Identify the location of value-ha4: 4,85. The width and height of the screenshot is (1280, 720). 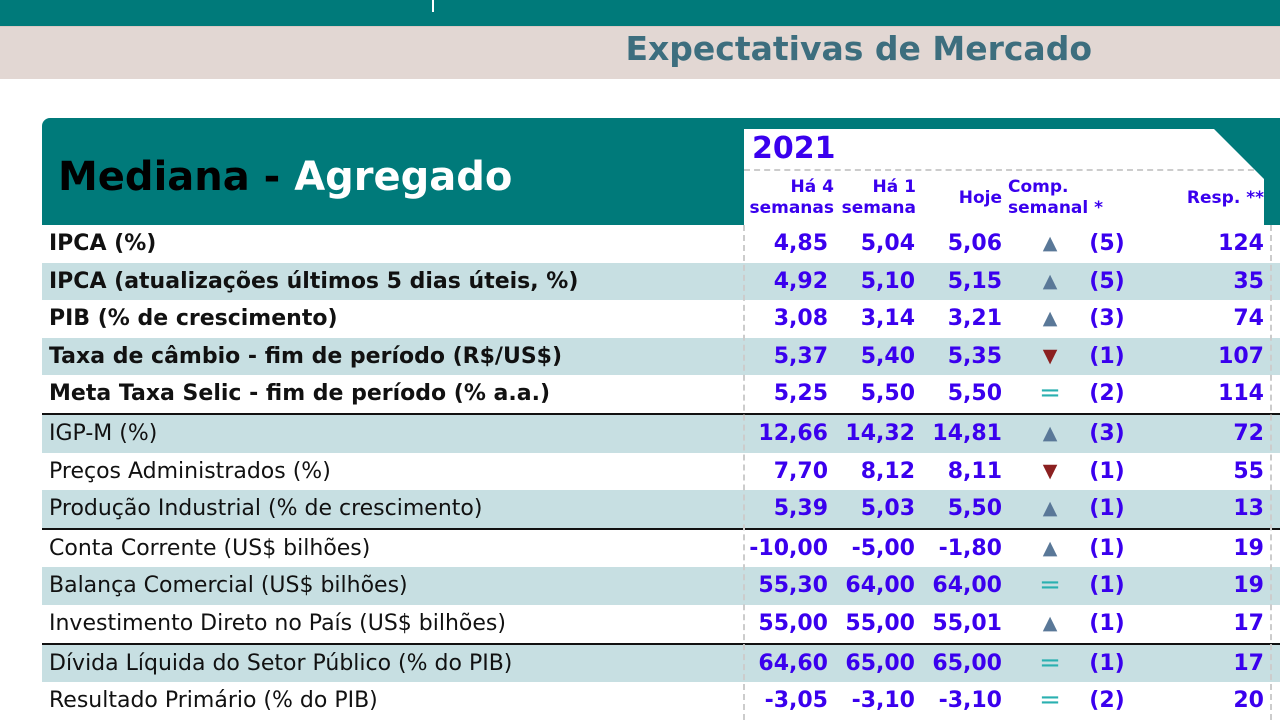
(800, 243).